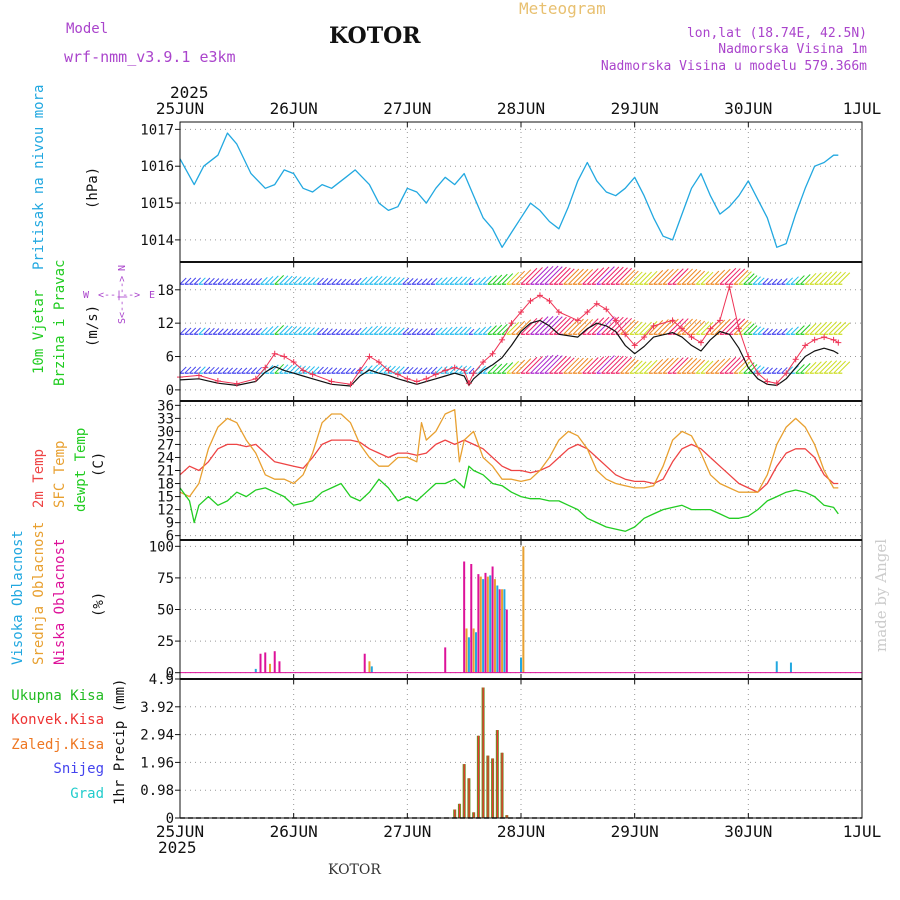 The height and width of the screenshot is (900, 900). I want to click on y-tick-label: 12, so click(165, 511).